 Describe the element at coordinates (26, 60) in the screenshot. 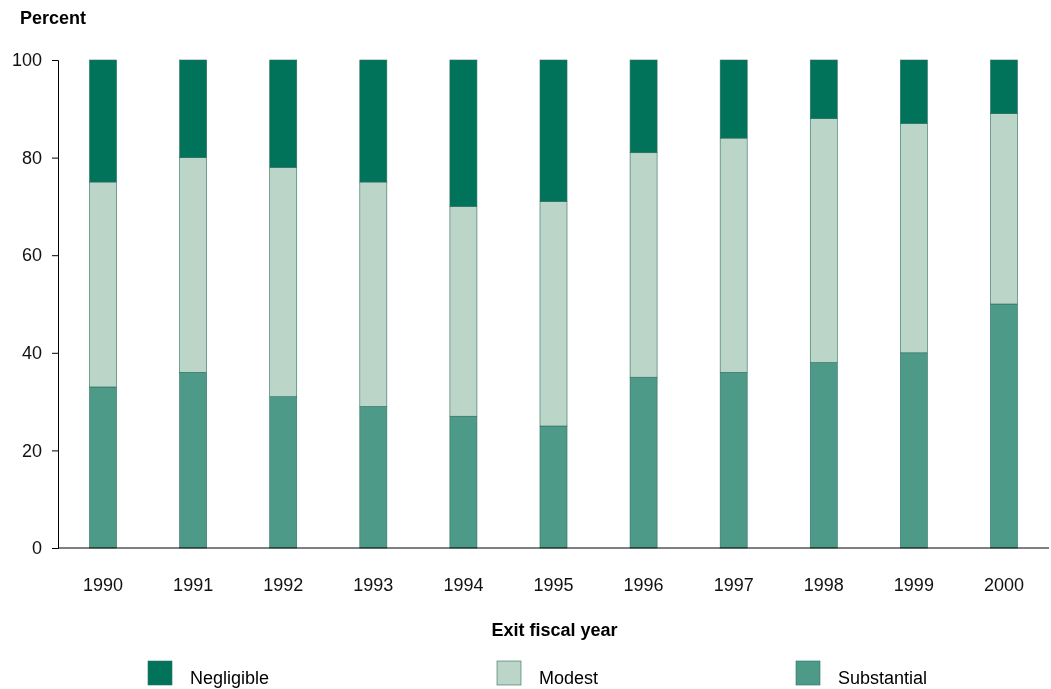

I see `y-tick-label: 100` at that location.